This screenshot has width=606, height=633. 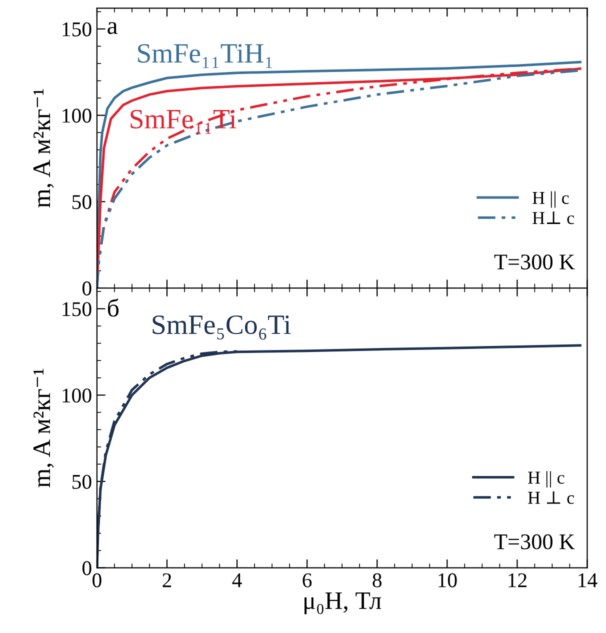 I want to click on x-tick-label: 8, so click(x=377, y=580).